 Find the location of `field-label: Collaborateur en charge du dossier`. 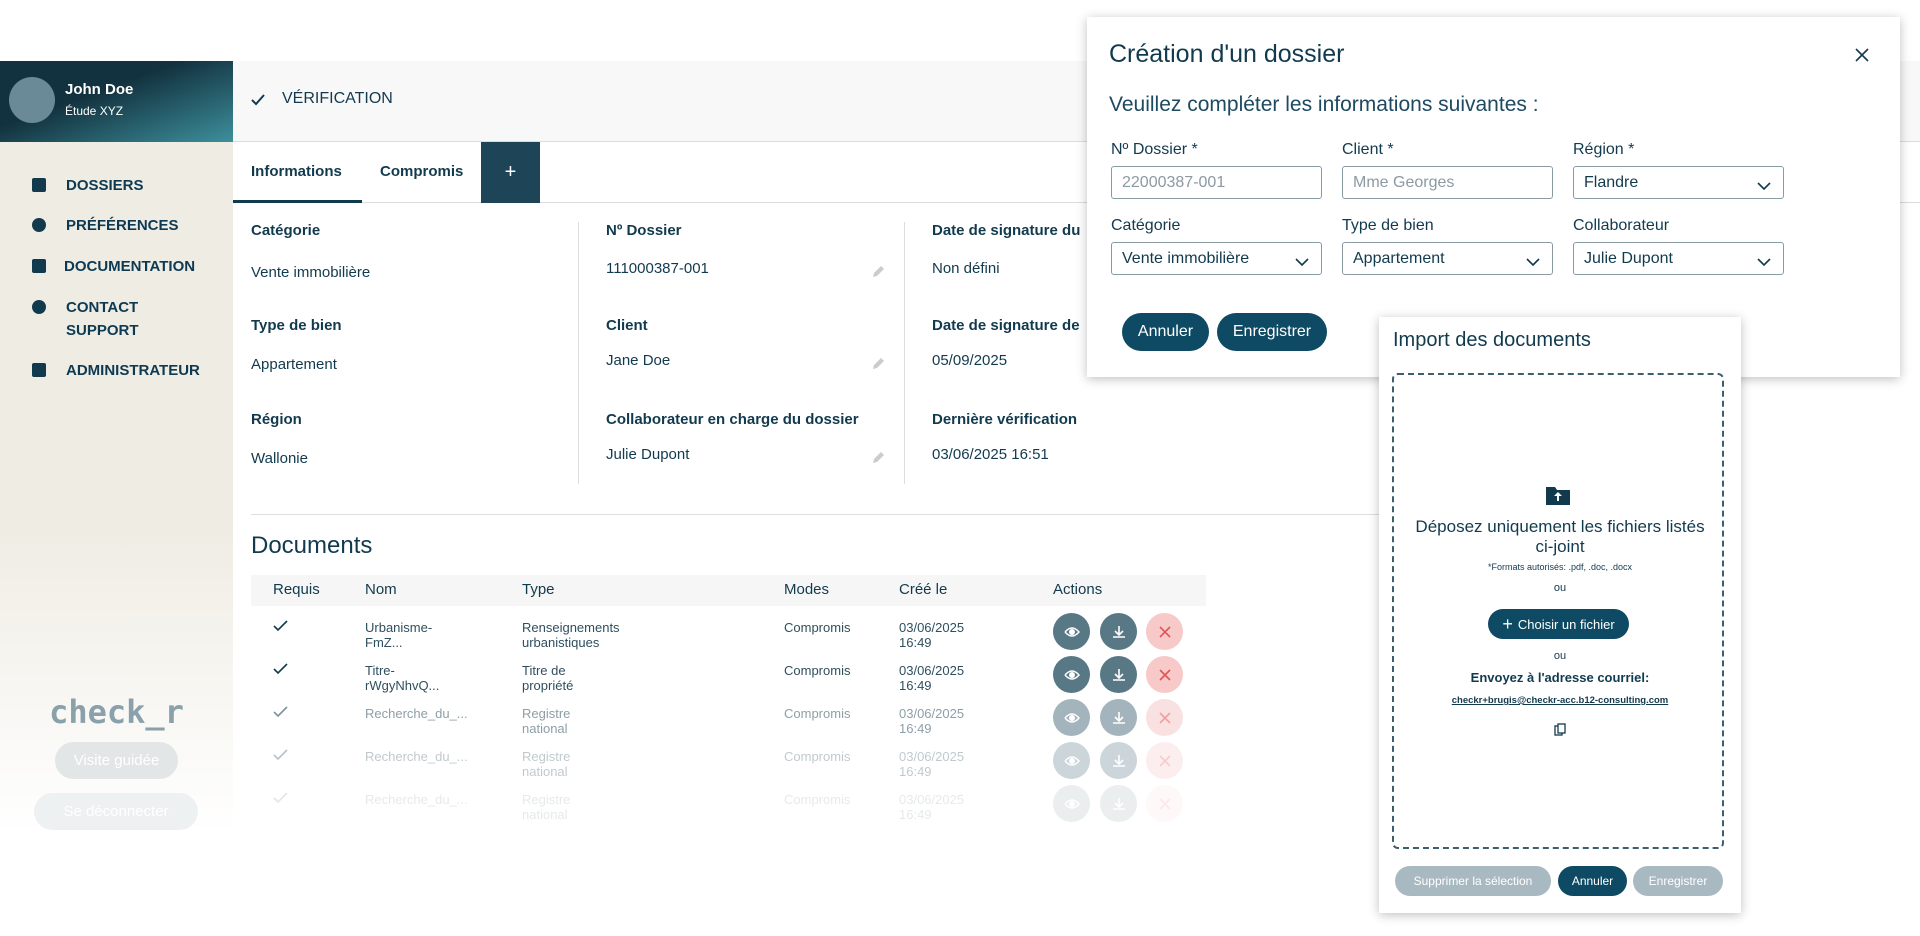

field-label: Collaborateur en charge du dossier is located at coordinates (732, 419).